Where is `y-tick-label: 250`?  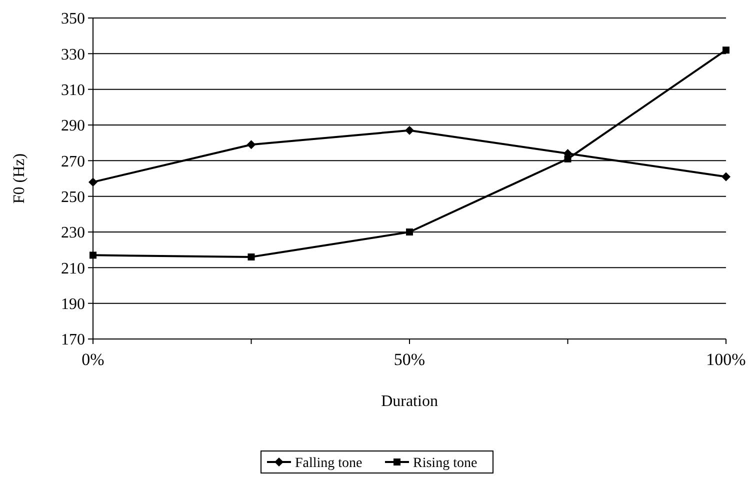
y-tick-label: 250 is located at coordinates (73, 197).